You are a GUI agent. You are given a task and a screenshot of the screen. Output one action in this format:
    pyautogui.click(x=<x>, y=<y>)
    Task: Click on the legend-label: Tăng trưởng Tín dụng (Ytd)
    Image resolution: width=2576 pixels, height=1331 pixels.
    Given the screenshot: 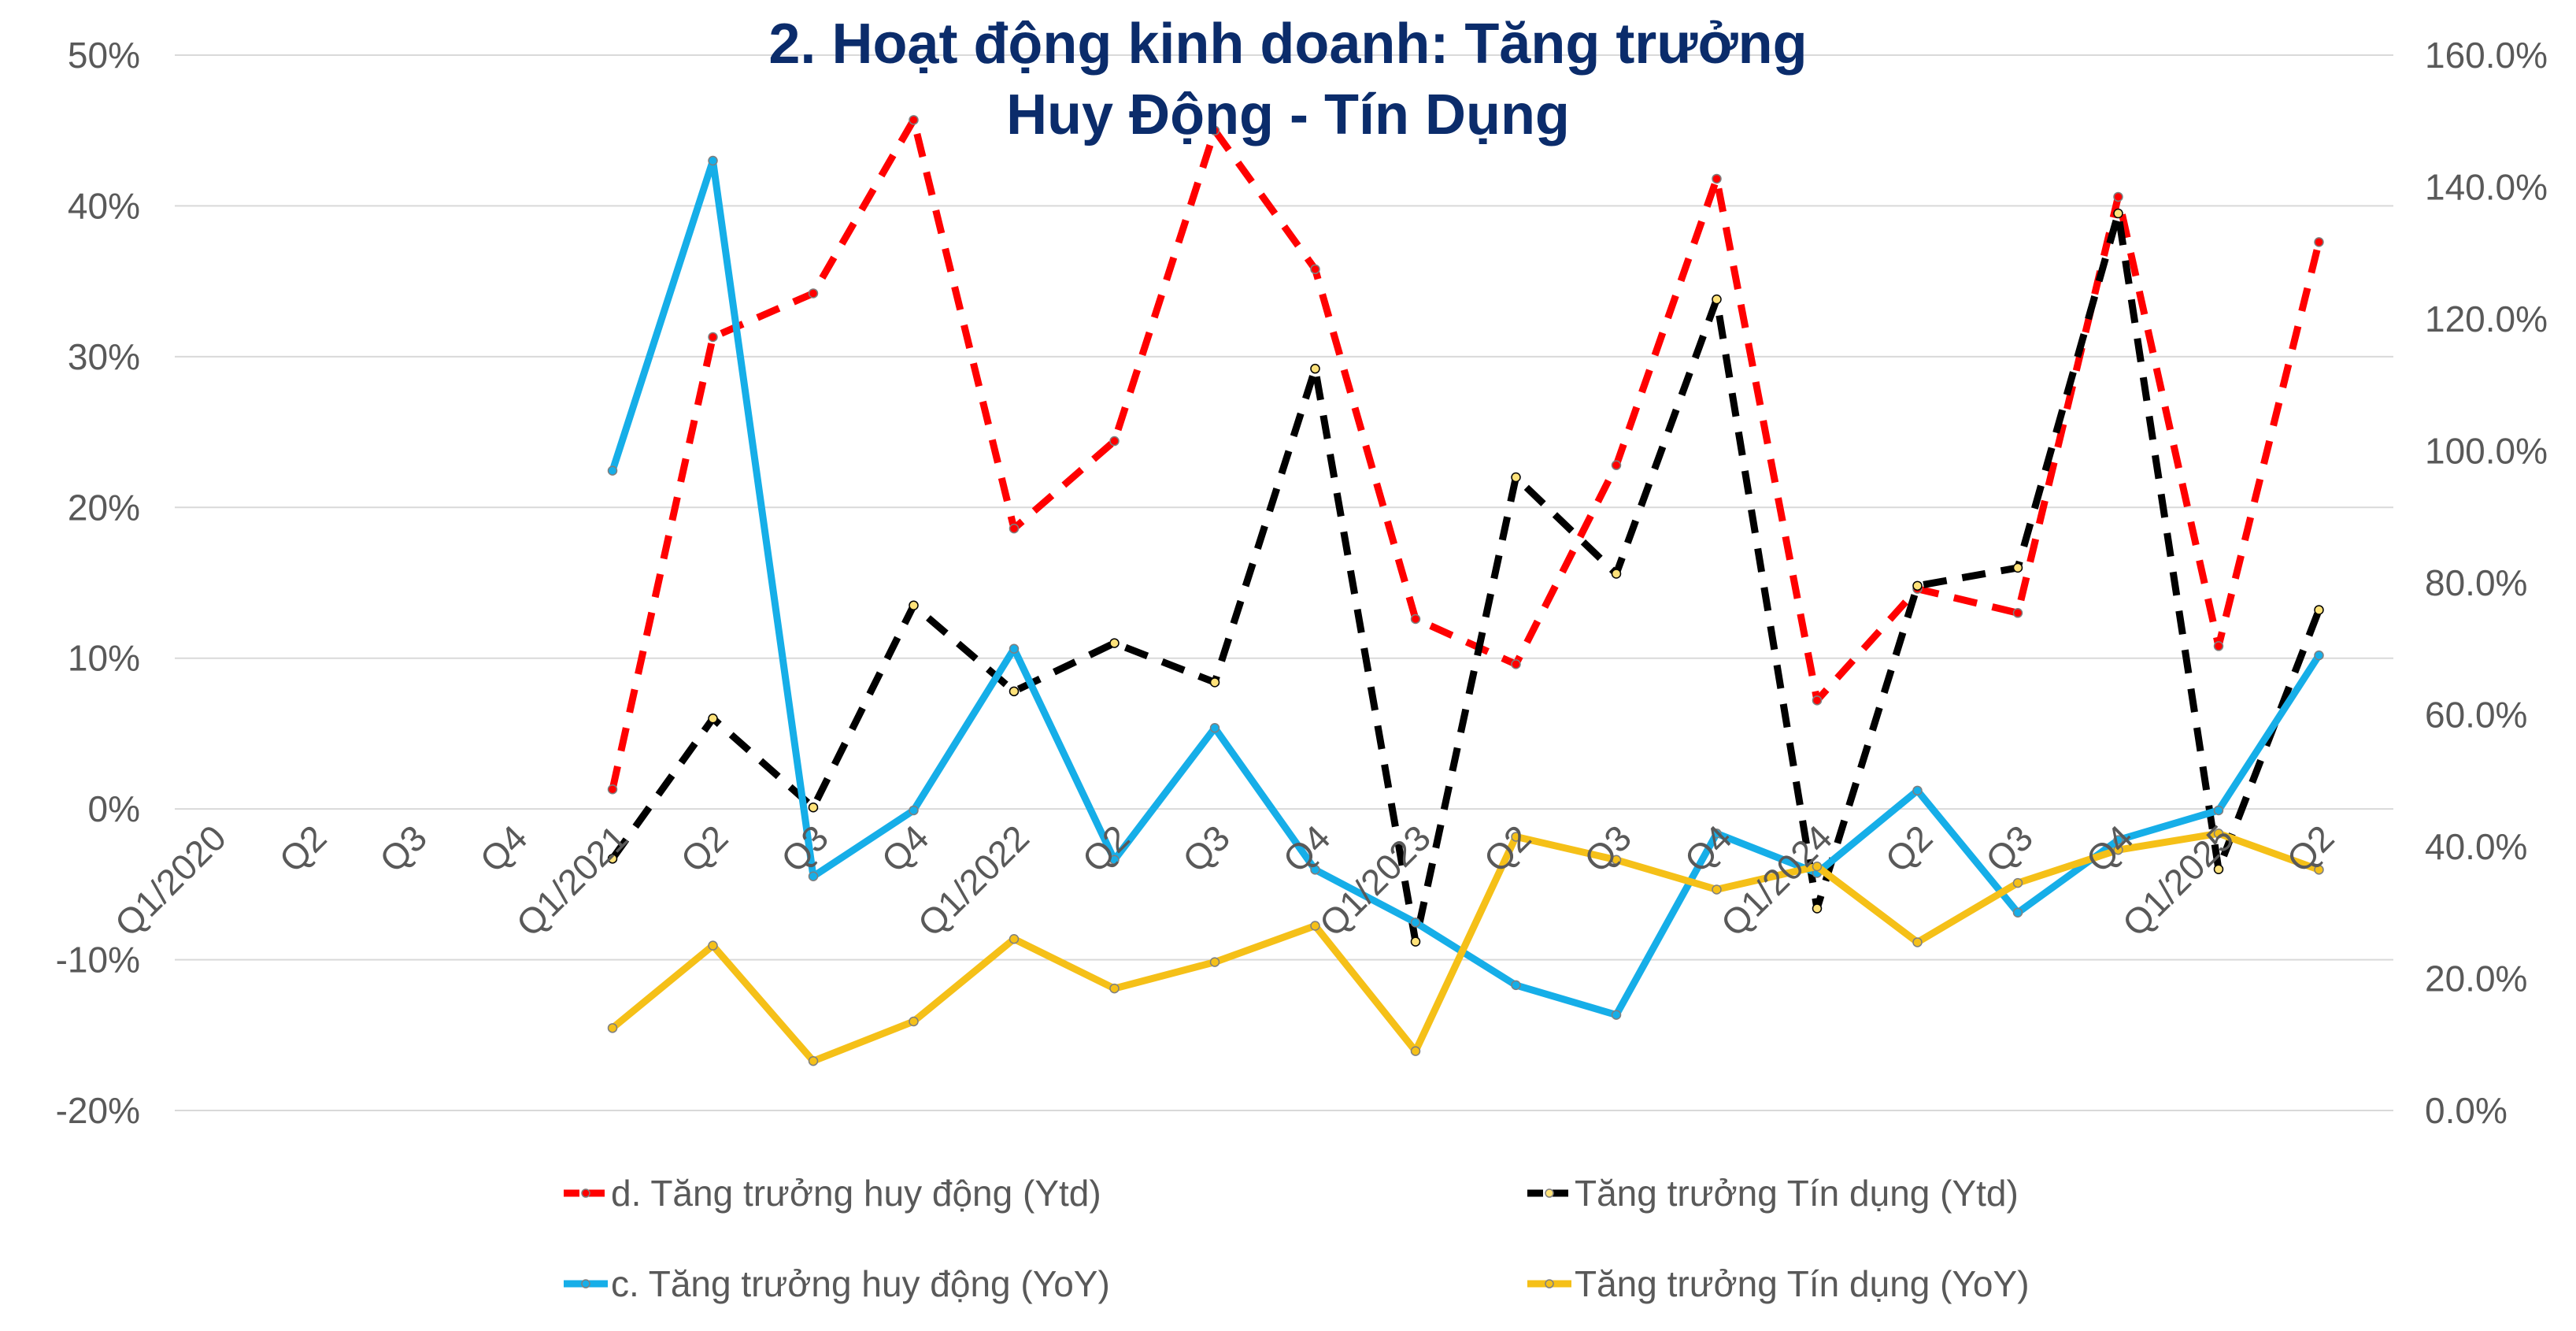 What is the action you would take?
    pyautogui.click(x=1797, y=1193)
    